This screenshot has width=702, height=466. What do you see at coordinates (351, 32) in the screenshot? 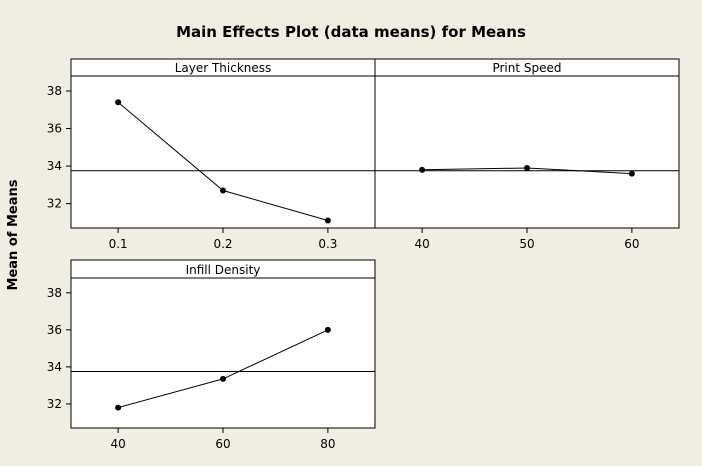
I see `chart-title: Main Effects Plot (data means) for Means` at bounding box center [351, 32].